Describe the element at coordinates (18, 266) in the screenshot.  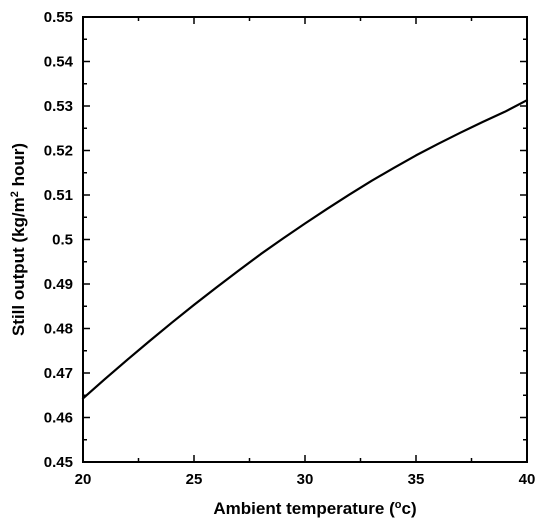
I see `y-axis-title-text: Still output (kg/m` at that location.